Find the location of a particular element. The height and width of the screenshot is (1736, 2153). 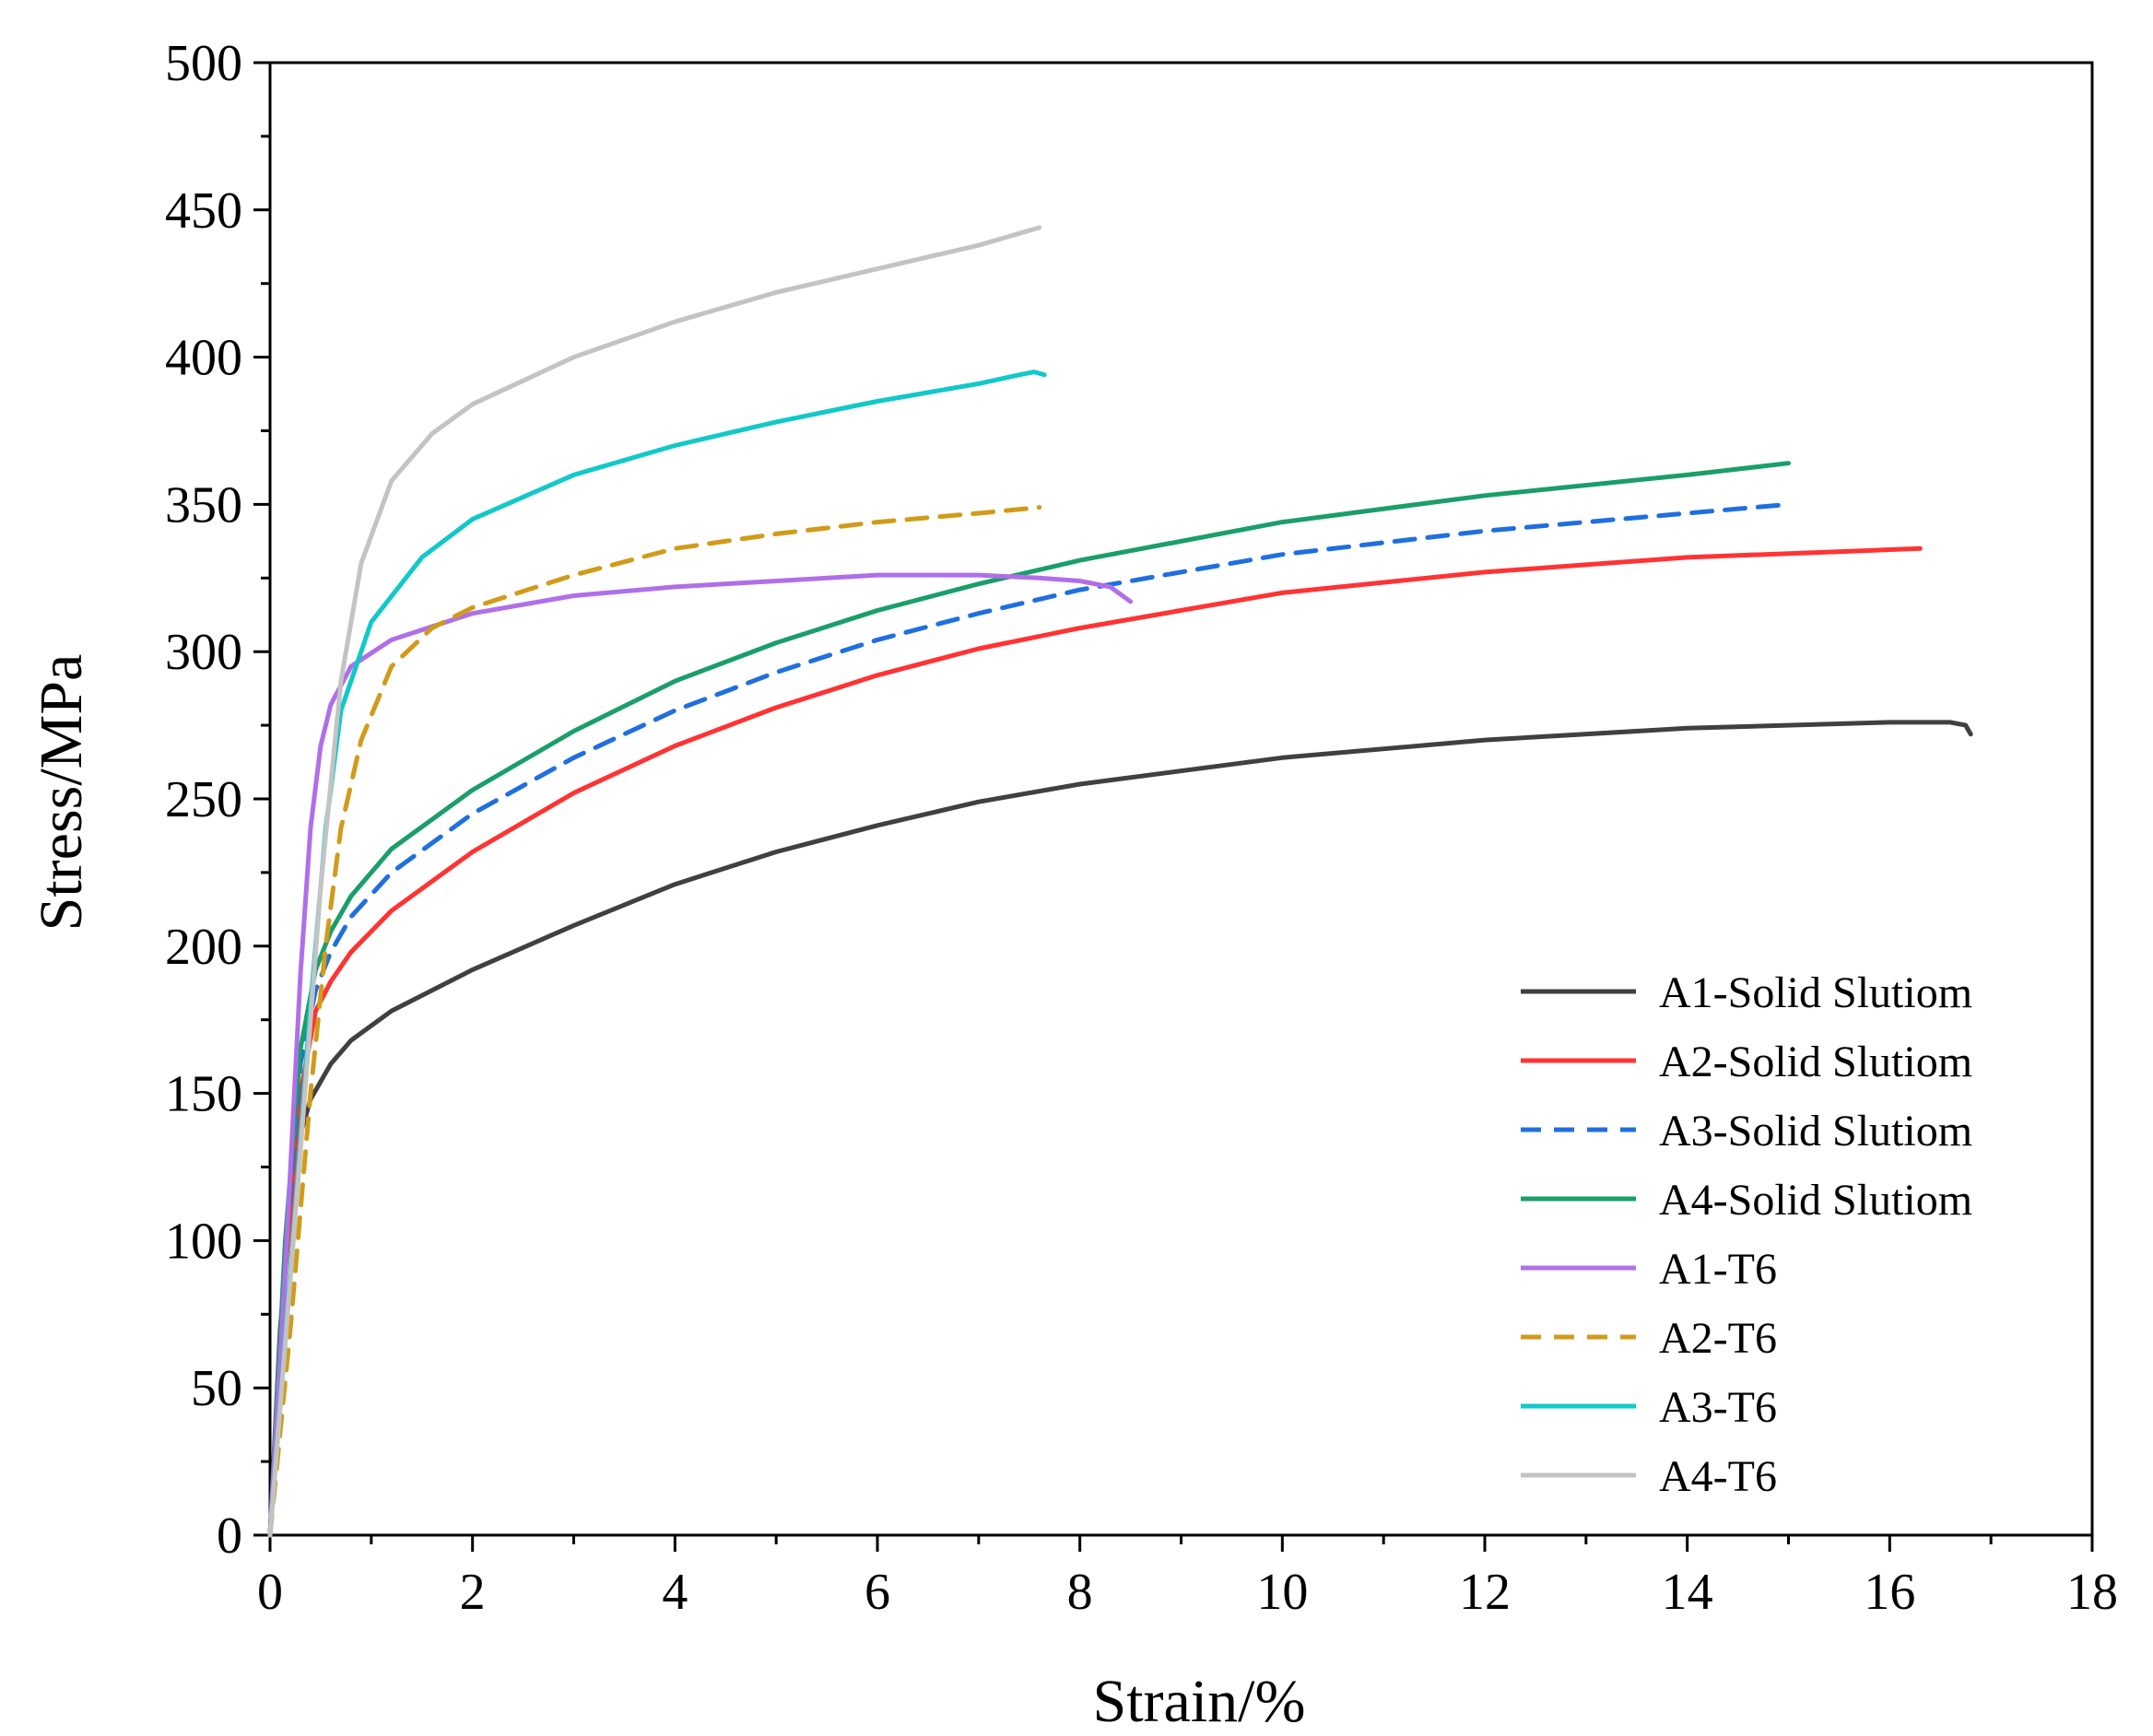

y-tick-label: 100 is located at coordinates (203, 1242).